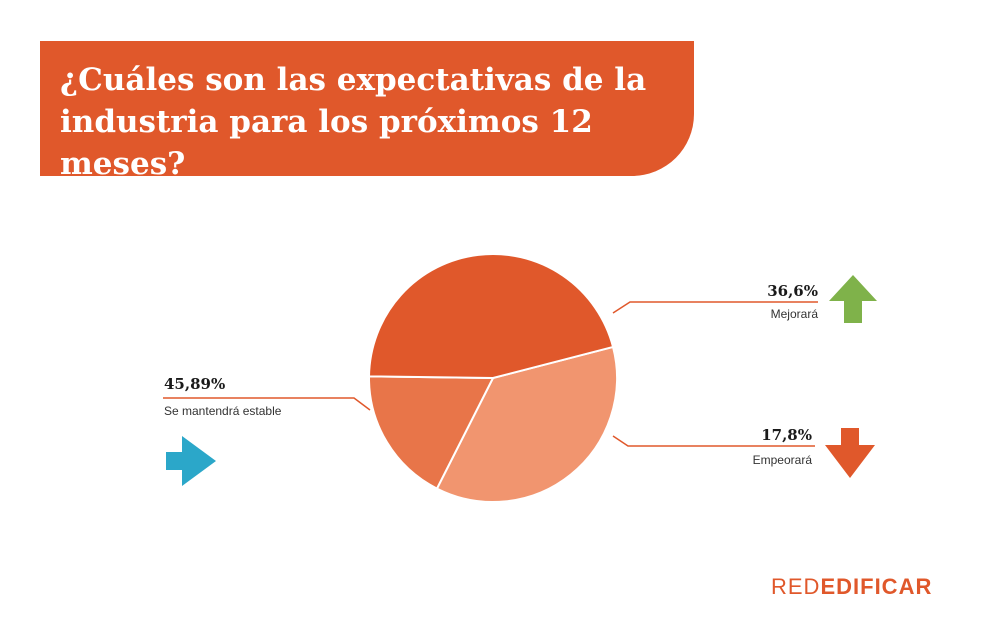 The width and height of the screenshot is (1000, 632). What do you see at coordinates (713, 441) in the screenshot?
I see `leader-line-empeorara` at bounding box center [713, 441].